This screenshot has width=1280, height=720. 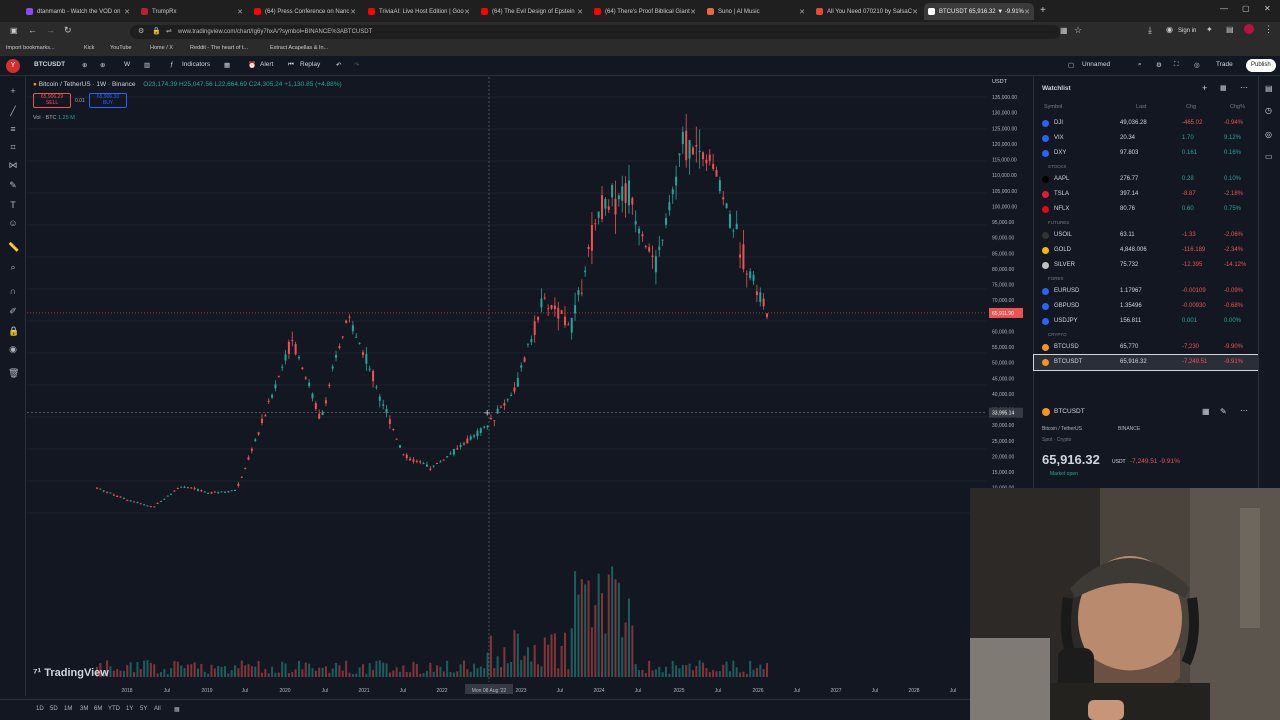 I want to click on watchlist-row: VIX 20.34 1.70 9.12%, so click(x=1146, y=138).